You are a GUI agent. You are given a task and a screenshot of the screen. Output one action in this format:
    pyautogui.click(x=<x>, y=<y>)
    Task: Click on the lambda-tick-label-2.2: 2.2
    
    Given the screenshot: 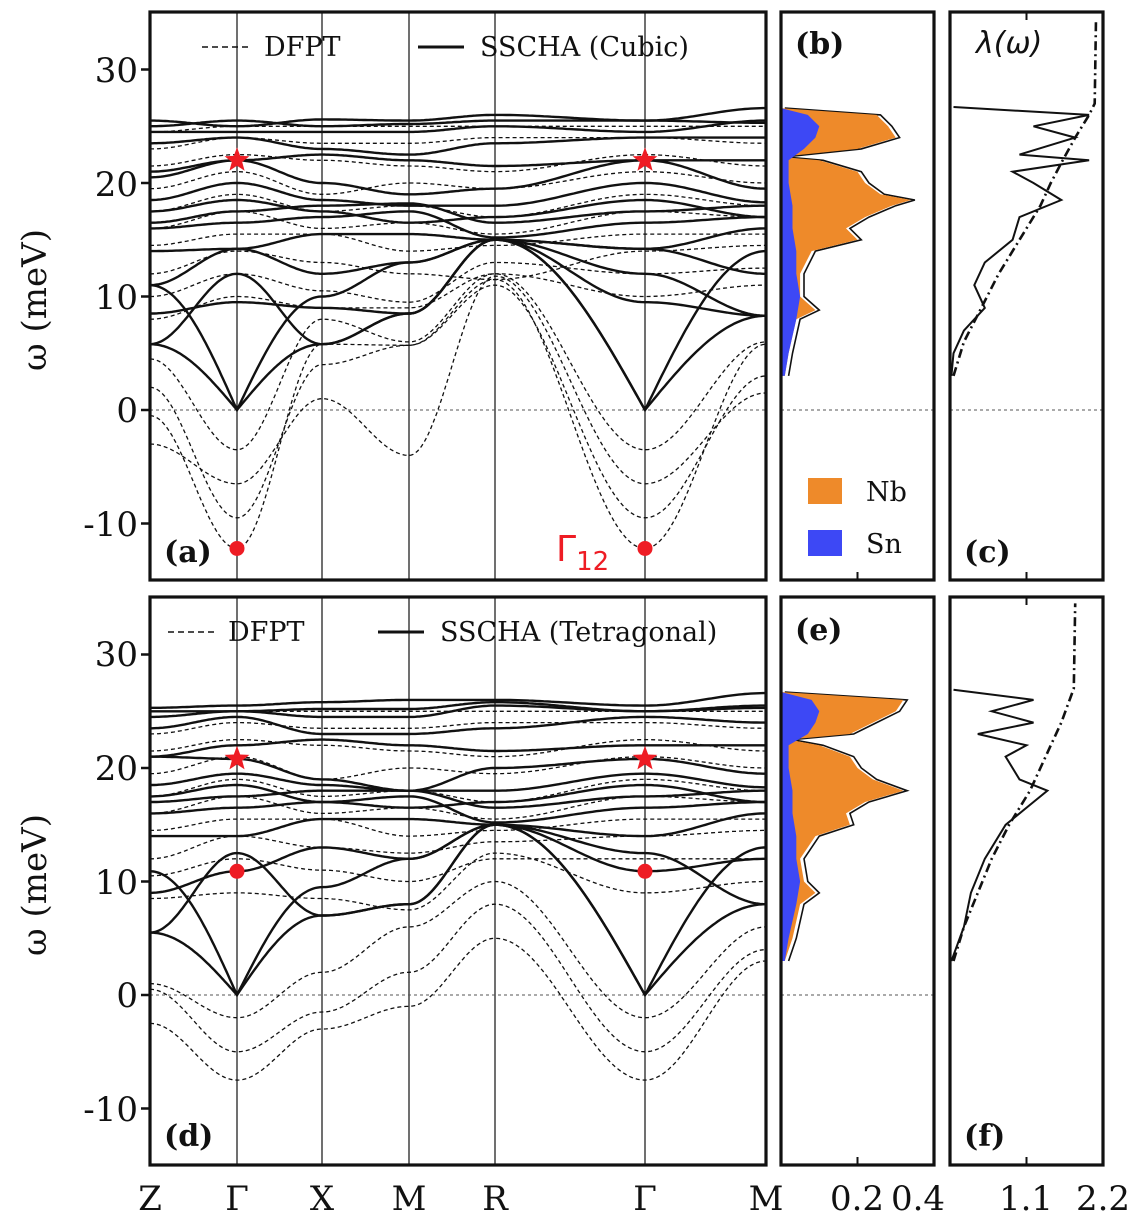 What is the action you would take?
    pyautogui.click(x=1103, y=1199)
    